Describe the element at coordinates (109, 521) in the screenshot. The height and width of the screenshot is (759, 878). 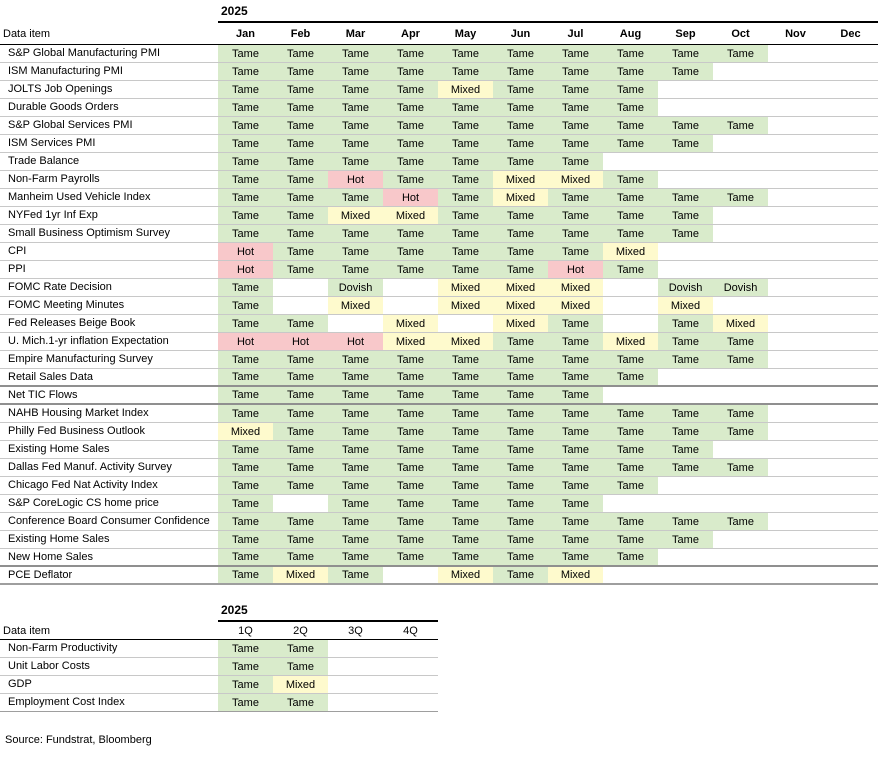
I see `row-label: Conference Board Consumer Confidence` at that location.